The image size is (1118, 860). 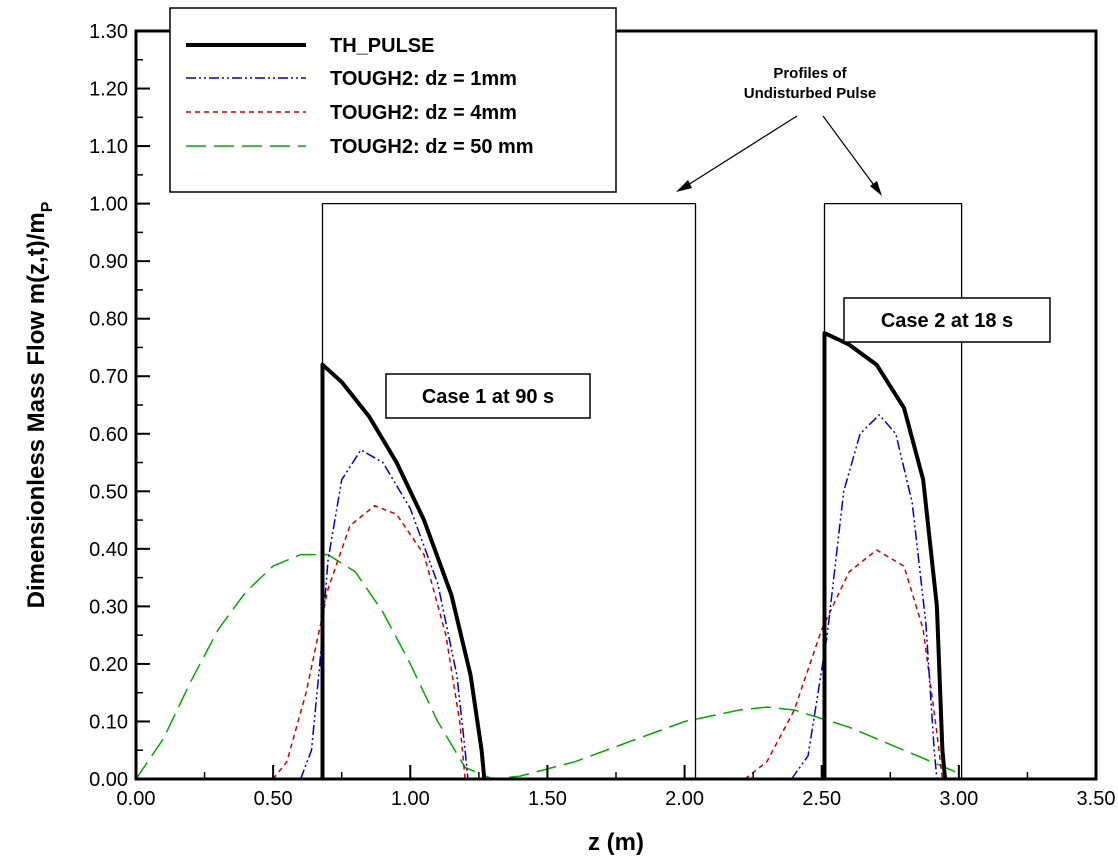 I want to click on legend-box, so click(x=393, y=100).